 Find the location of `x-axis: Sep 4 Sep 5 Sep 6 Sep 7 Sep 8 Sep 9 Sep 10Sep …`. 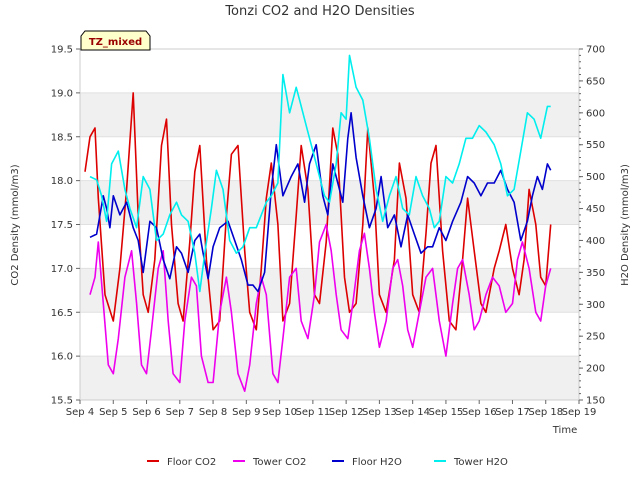

x-axis: Sep 4 Sep 5 Sep 6 Sep 7 Sep 8 Sep 9 Sep 10Sep … is located at coordinates (331, 409).